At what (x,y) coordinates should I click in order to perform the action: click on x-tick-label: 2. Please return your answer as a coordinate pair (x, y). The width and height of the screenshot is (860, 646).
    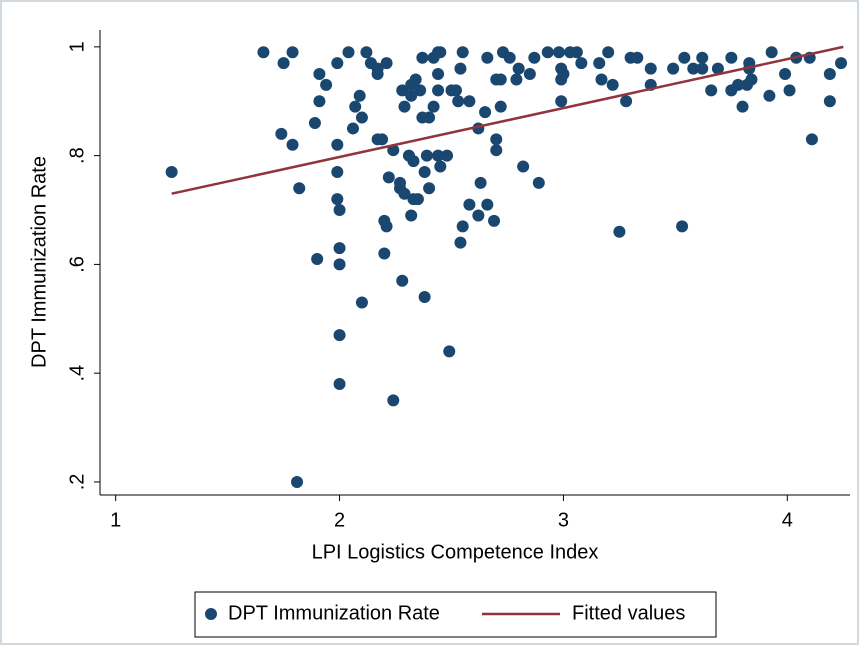
    Looking at the image, I should click on (339, 520).